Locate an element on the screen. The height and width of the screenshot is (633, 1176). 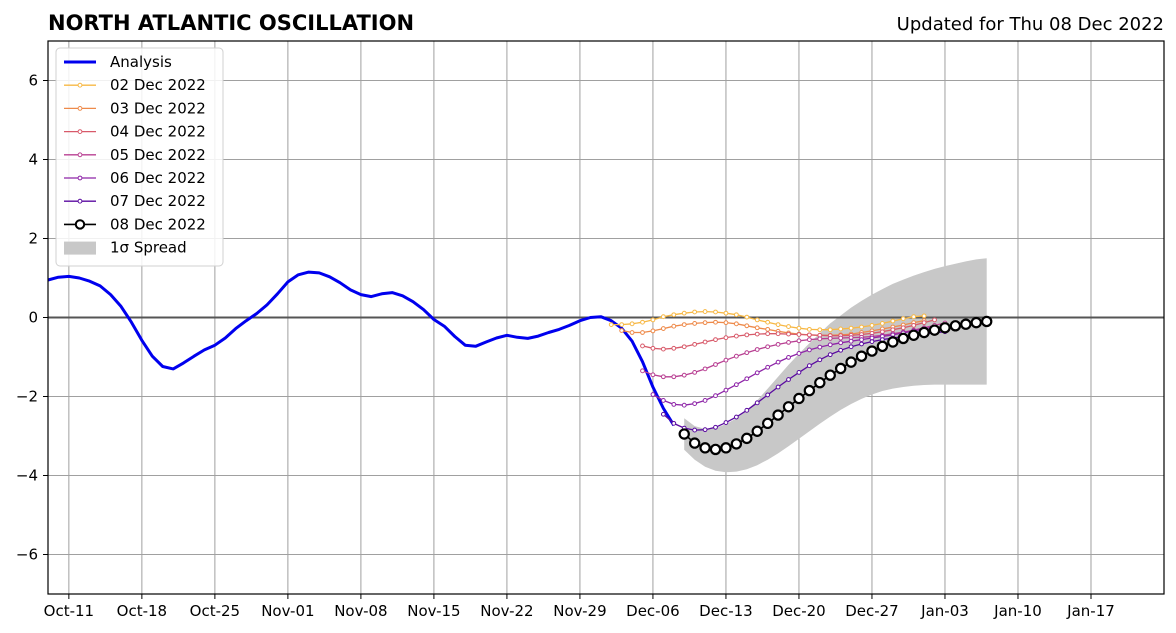
spread-band is located at coordinates (835, 365).